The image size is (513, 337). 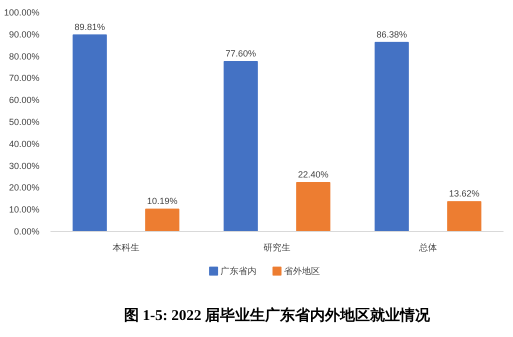 What do you see at coordinates (278, 315) in the screenshot?
I see `text: 图 1-5: 2022 届毕业生广东省内外地区就业情况` at bounding box center [278, 315].